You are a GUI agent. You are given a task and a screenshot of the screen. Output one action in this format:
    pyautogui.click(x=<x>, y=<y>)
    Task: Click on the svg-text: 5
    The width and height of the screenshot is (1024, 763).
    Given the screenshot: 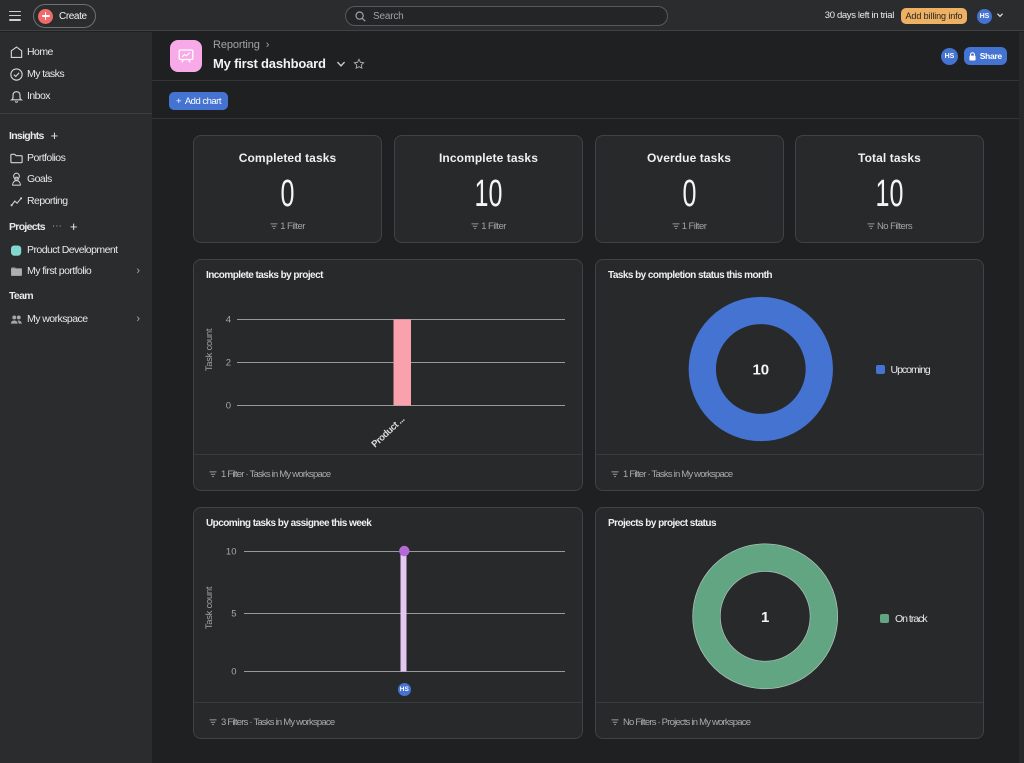 What is the action you would take?
    pyautogui.click(x=233, y=614)
    